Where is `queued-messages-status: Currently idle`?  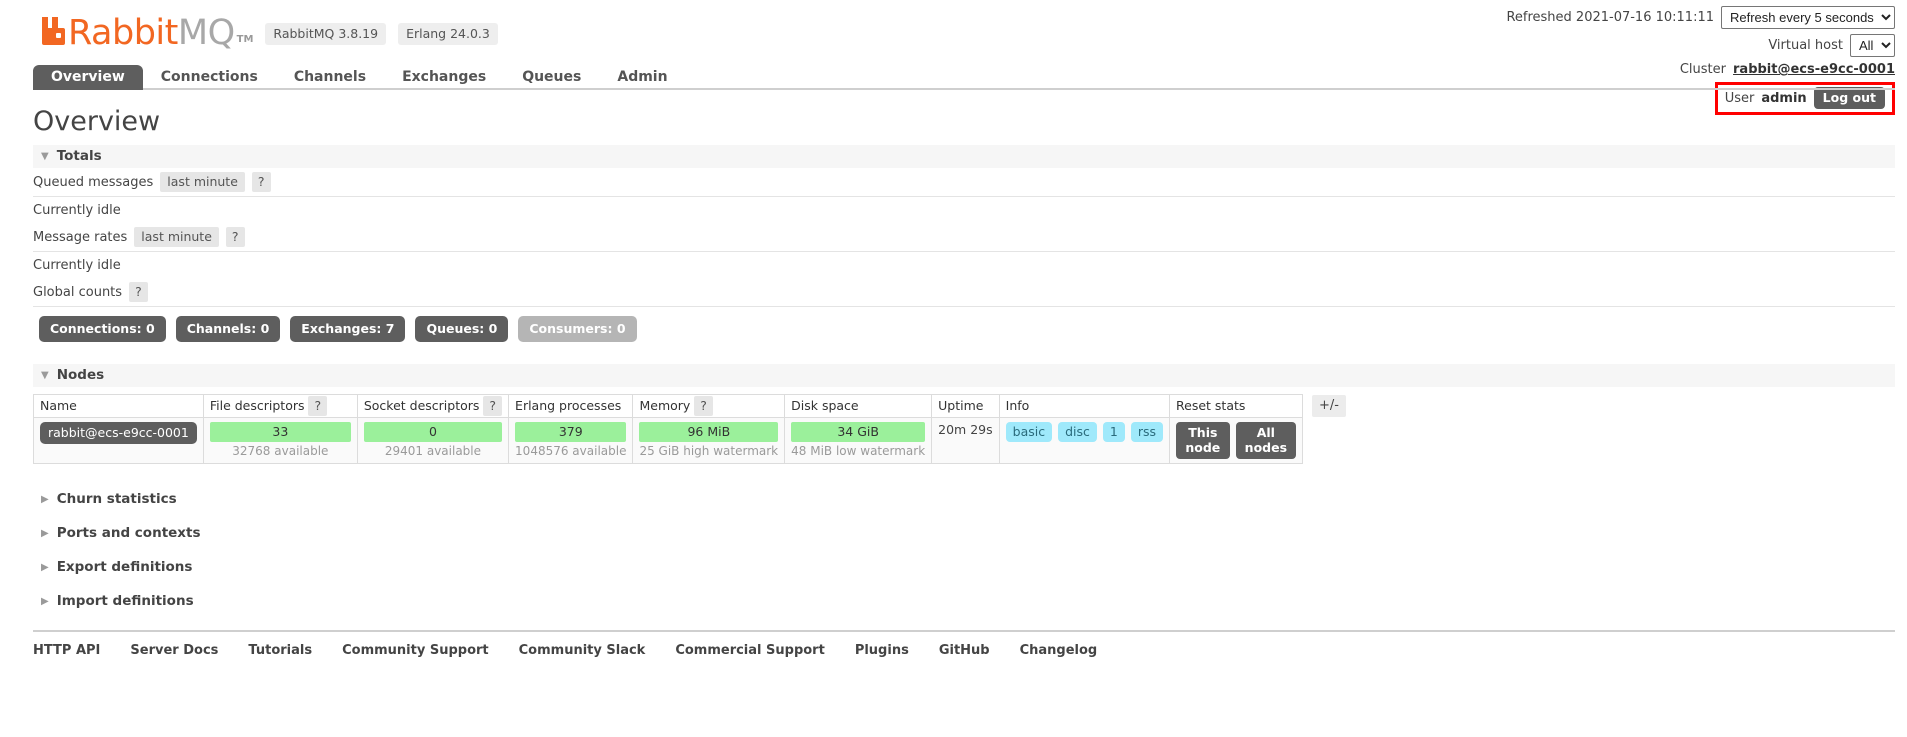 queued-messages-status: Currently idle is located at coordinates (77, 210).